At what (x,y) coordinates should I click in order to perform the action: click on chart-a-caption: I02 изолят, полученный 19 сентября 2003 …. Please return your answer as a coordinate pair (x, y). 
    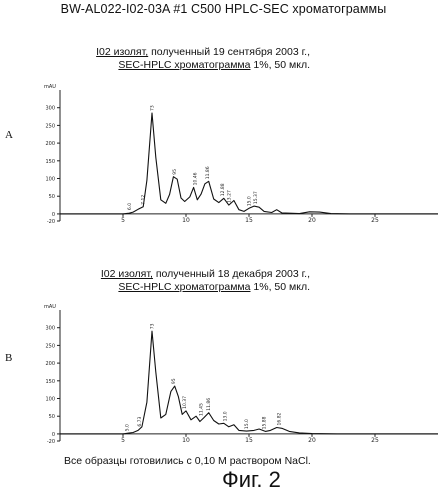
    Looking at the image, I should click on (195, 59).